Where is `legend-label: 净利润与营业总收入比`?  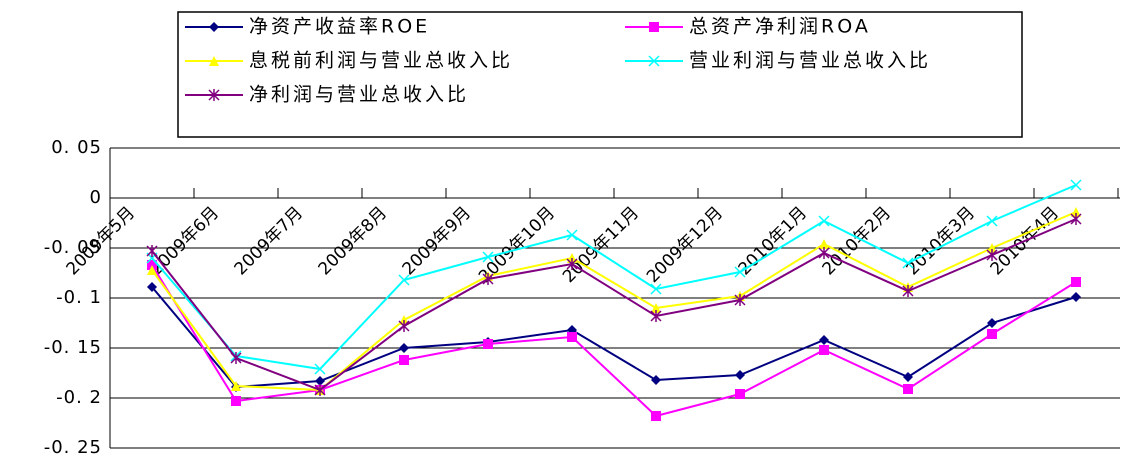
legend-label: 净利润与营业总收入比 is located at coordinates (359, 95).